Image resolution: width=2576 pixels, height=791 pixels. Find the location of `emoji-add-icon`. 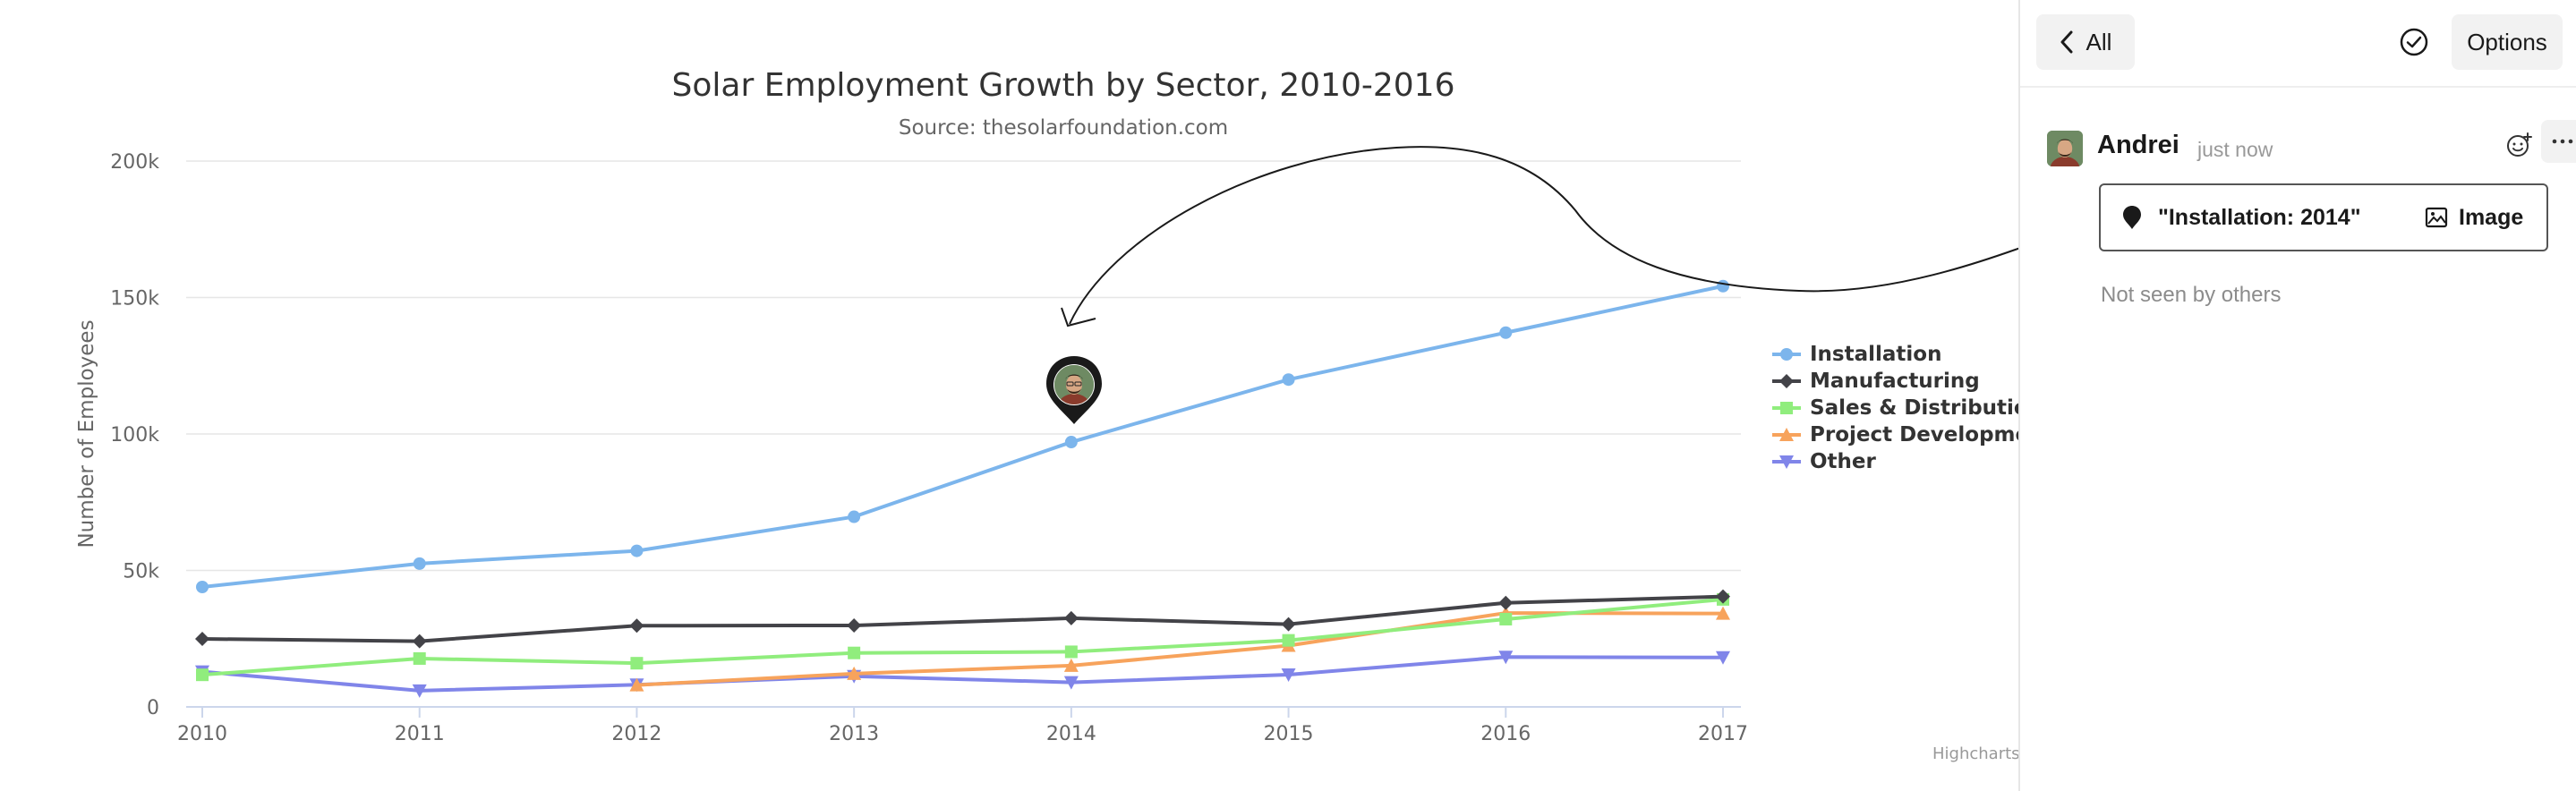

emoji-add-icon is located at coordinates (2519, 145).